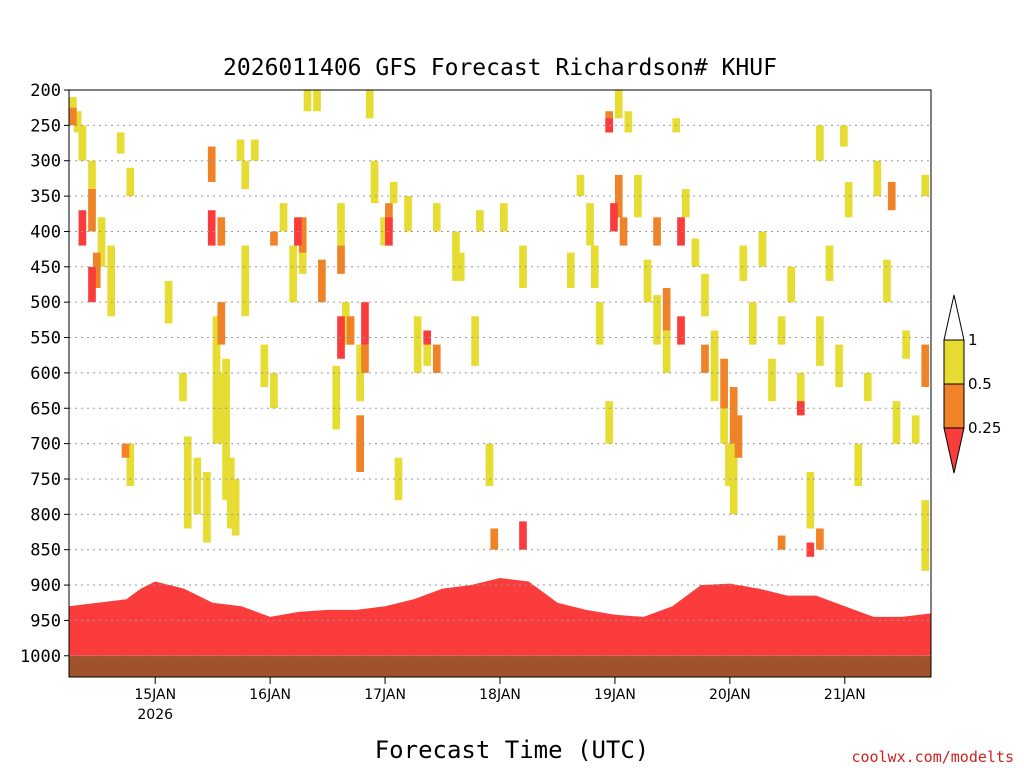 The width and height of the screenshot is (1024, 768). I want to click on x-tick-label: 15JAN, so click(155, 695).